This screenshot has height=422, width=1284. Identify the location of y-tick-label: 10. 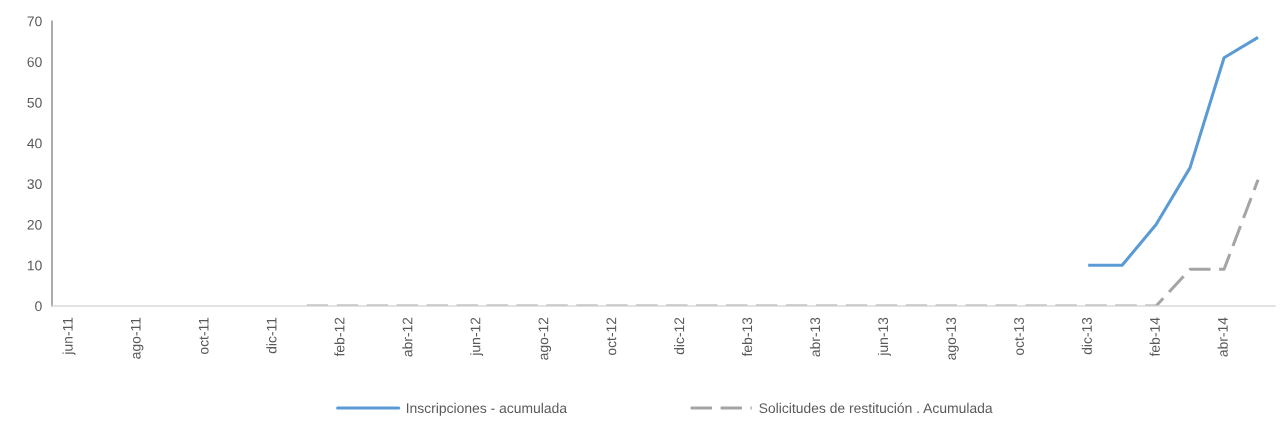
(34, 265).